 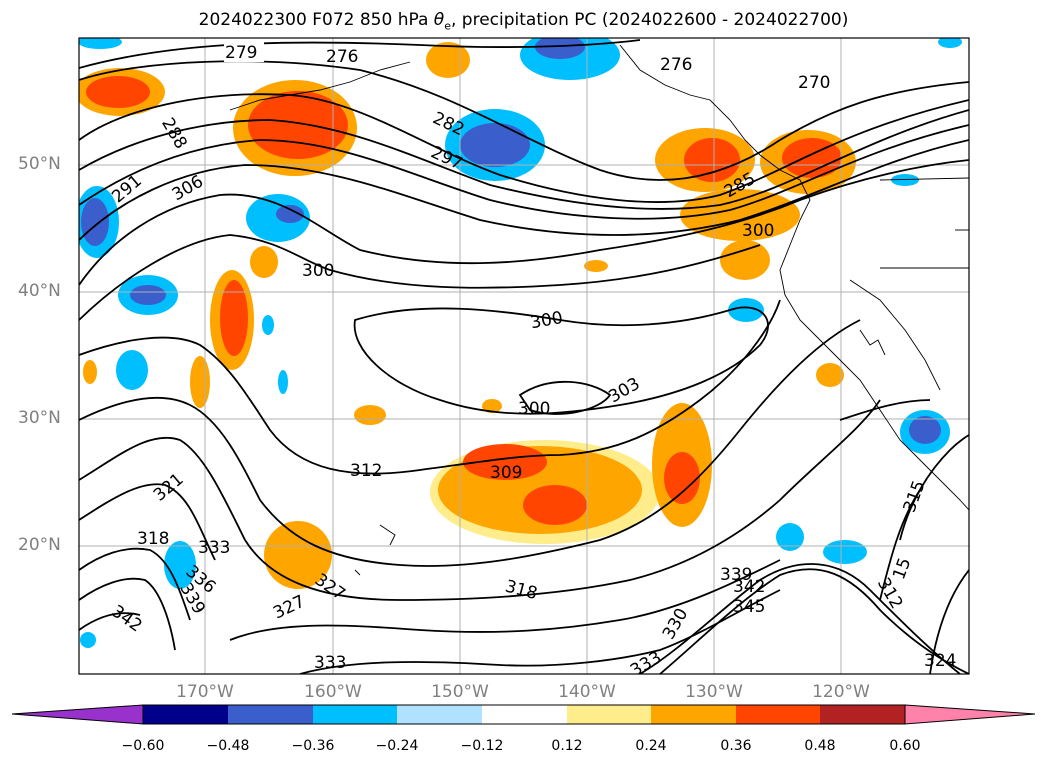 I want to click on colorbar-tick: −0.60, so click(x=143, y=746).